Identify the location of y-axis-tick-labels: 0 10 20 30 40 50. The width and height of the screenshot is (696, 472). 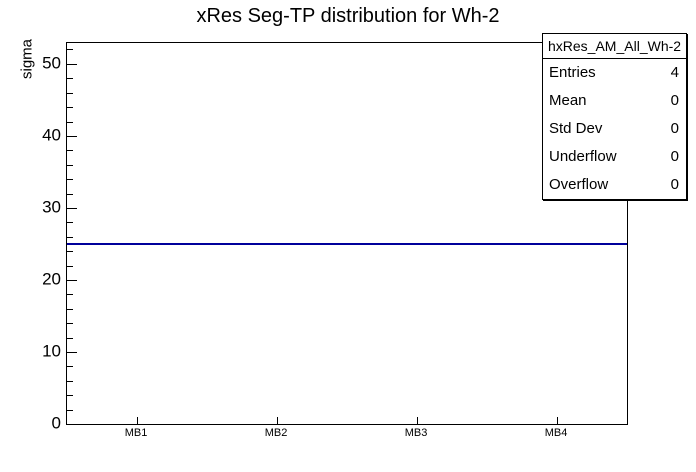
(30, 237).